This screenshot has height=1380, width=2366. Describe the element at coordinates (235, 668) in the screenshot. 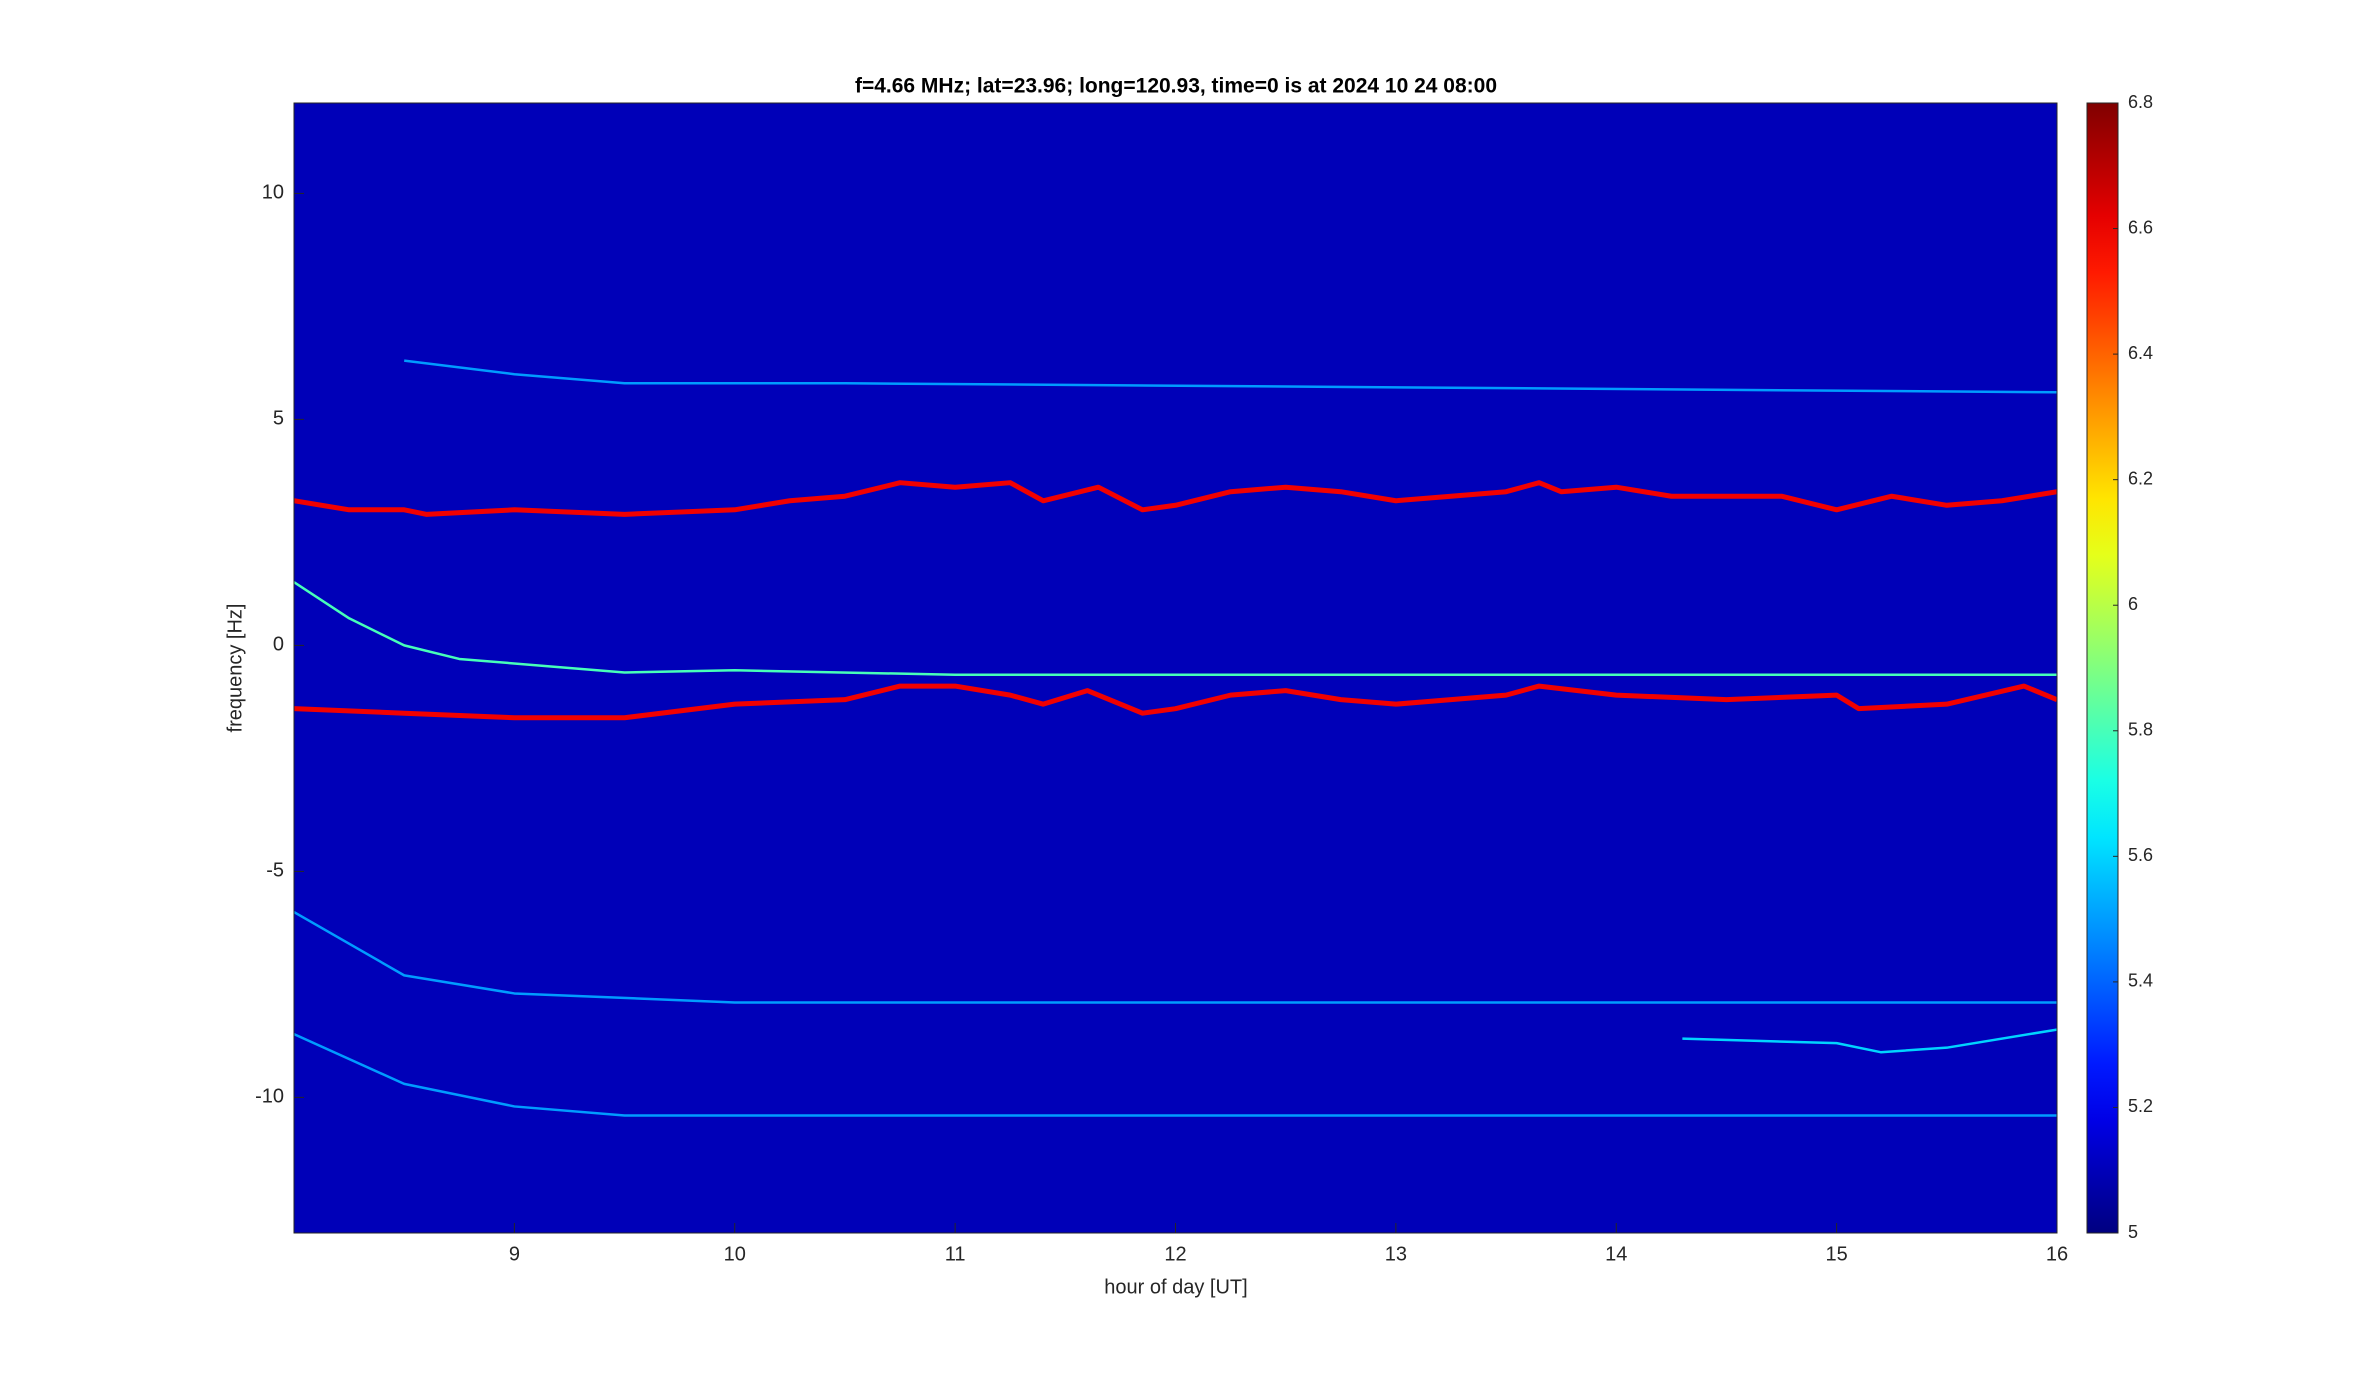

I see `y-axis-label: frequency [Hz]` at that location.